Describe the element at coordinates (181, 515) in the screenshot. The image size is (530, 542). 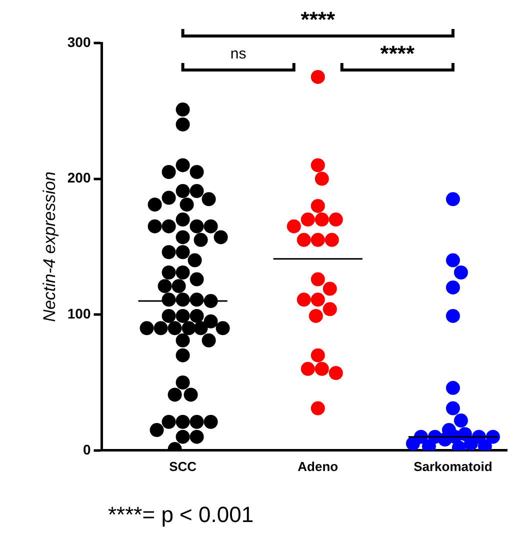
I see `text: ****= p < 0.001` at that location.